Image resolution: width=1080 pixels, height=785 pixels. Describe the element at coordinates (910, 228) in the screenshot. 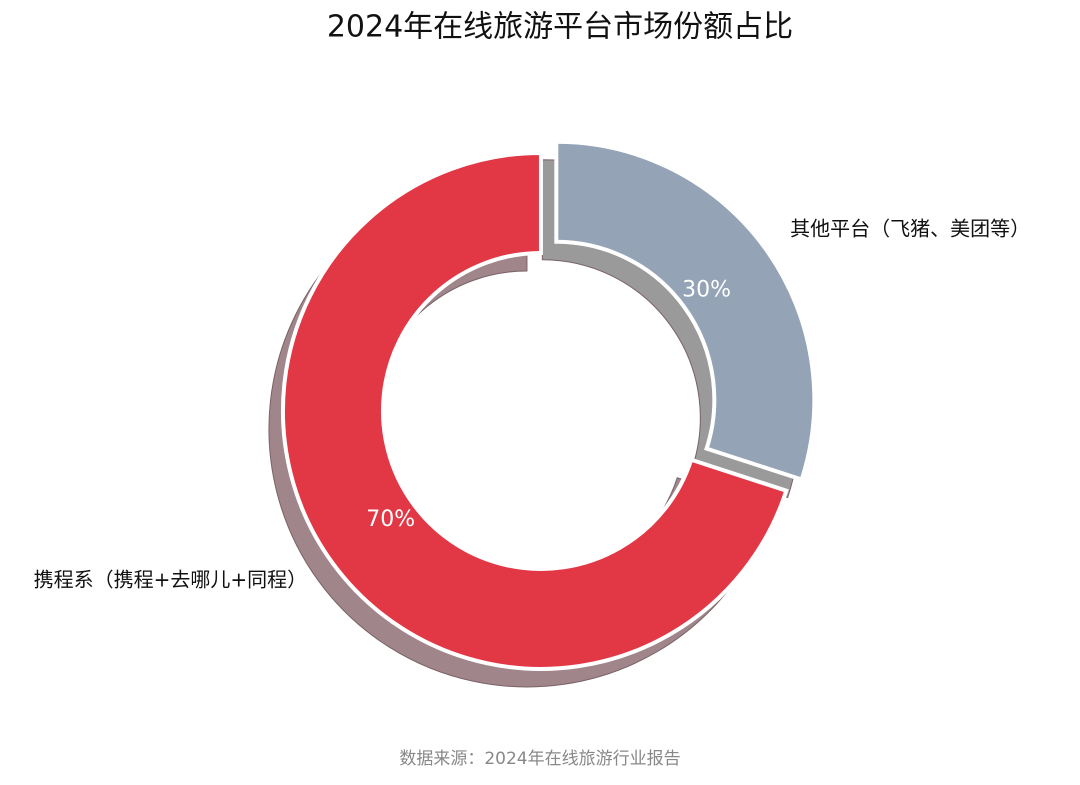

I see `category-label: 其他平台（飞猪、美团等）` at that location.